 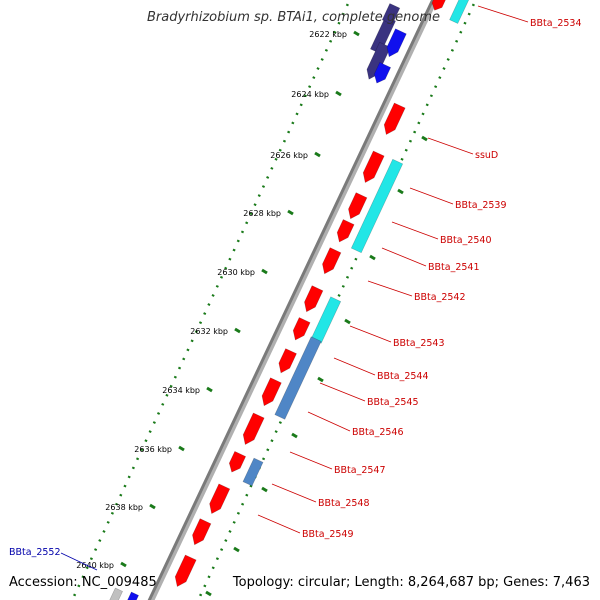 I want to click on gene-label-right: BBta_2548, so click(x=344, y=503).